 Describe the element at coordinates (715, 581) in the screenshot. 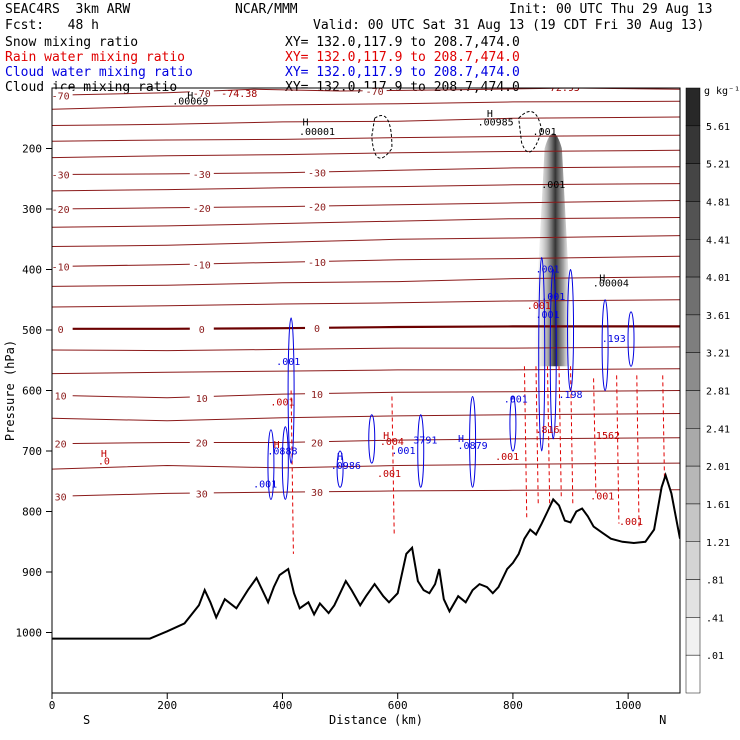

I see `colorbar-label: .81` at that location.